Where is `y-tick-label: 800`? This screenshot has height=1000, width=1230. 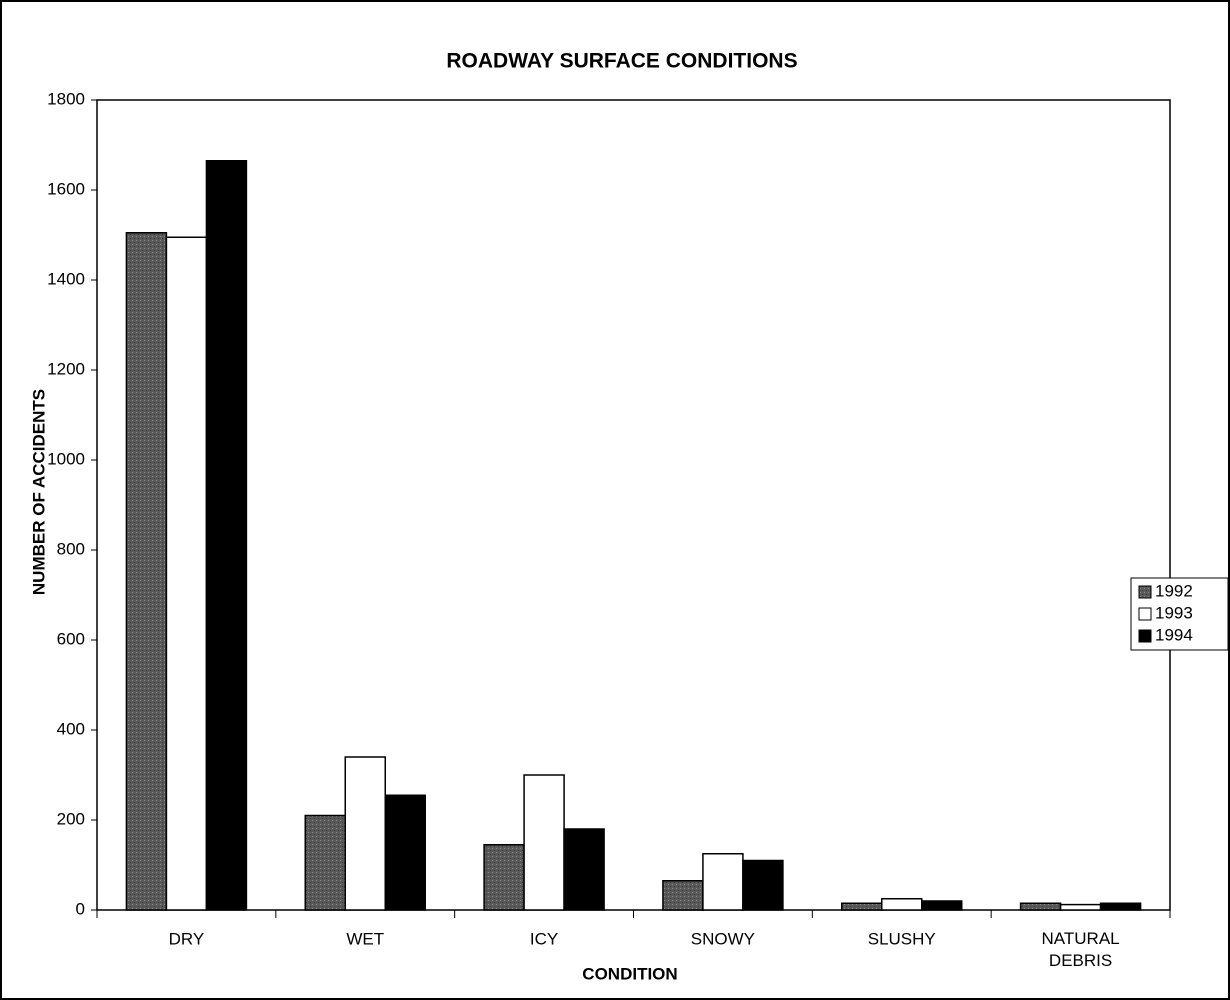
y-tick-label: 800 is located at coordinates (71, 548).